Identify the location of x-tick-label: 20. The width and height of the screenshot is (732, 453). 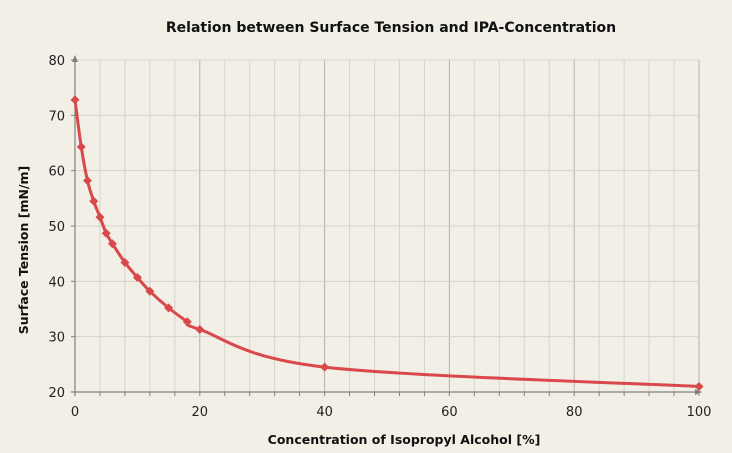
(200, 412).